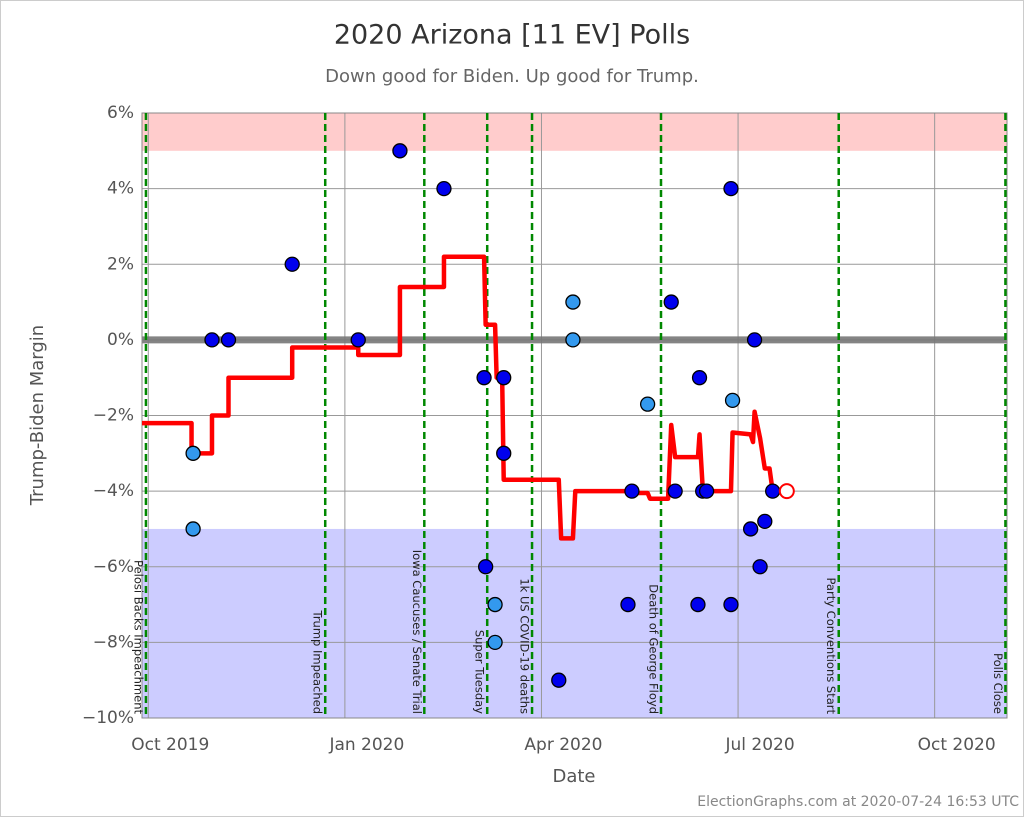 The height and width of the screenshot is (821, 1024). Describe the element at coordinates (654, 649) in the screenshot. I see `event-label: Death of George Floyd` at that location.